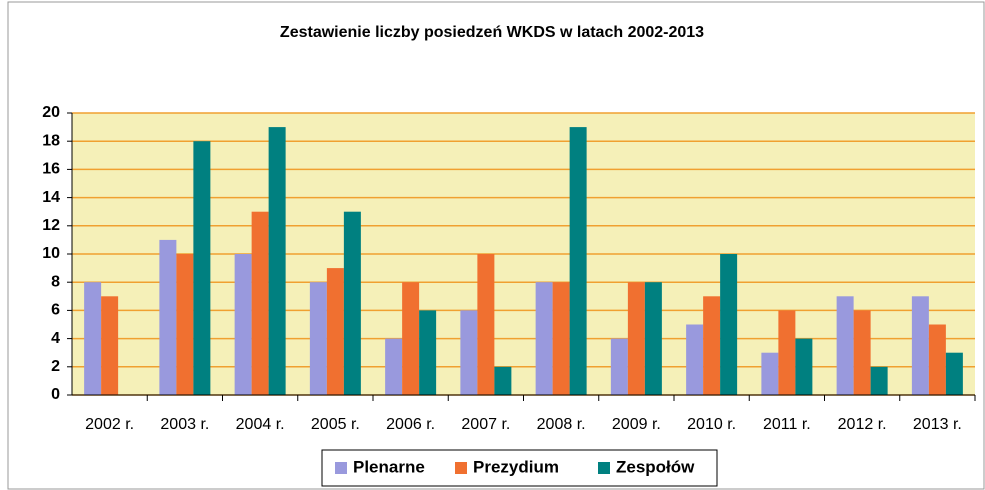  Describe the element at coordinates (485, 424) in the screenshot. I see `x-tick-label: 2007 r.` at that location.